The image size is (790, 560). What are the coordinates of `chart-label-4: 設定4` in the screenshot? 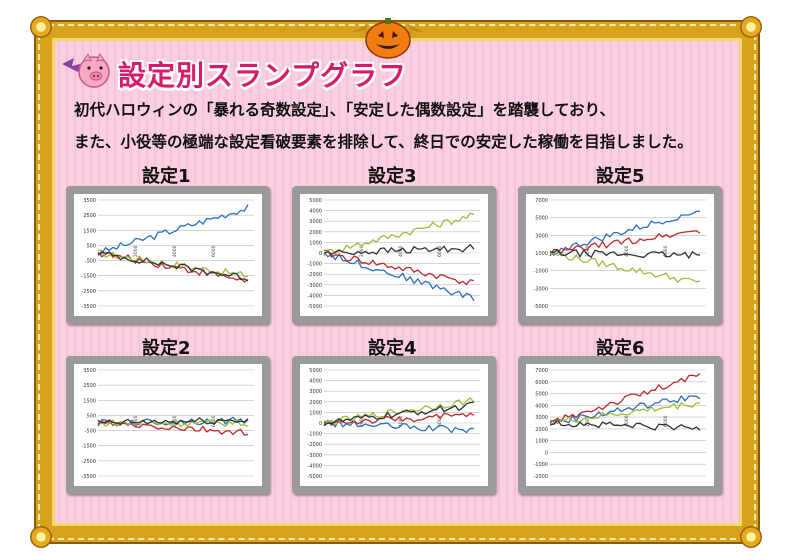 It's located at (392, 348).